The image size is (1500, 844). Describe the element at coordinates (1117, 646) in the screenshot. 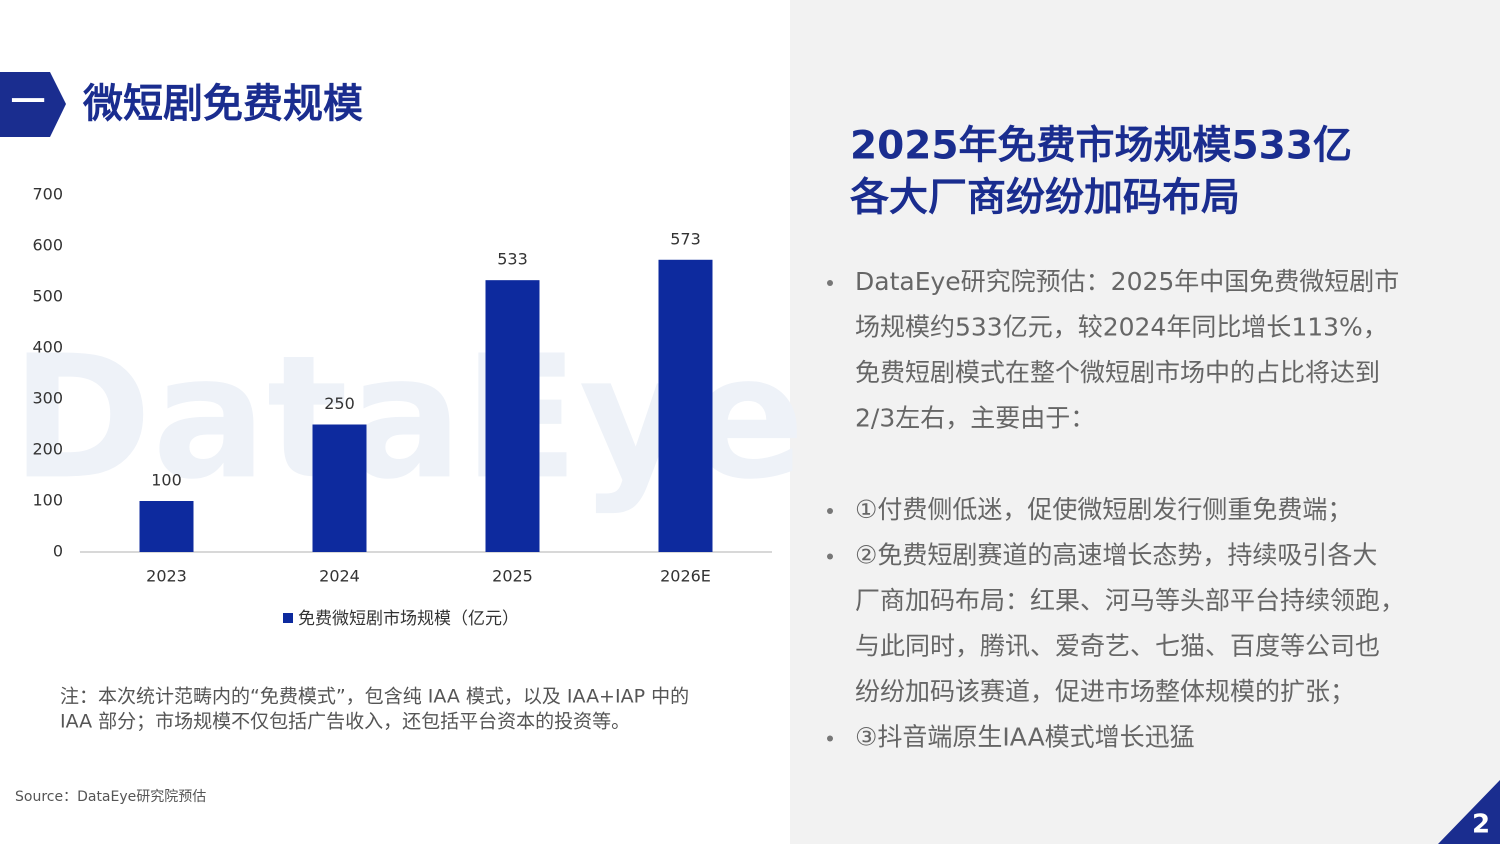

I see `bullet-line: 与此同时，腾讯、爱奇艺、七猫、百度等公司也` at that location.